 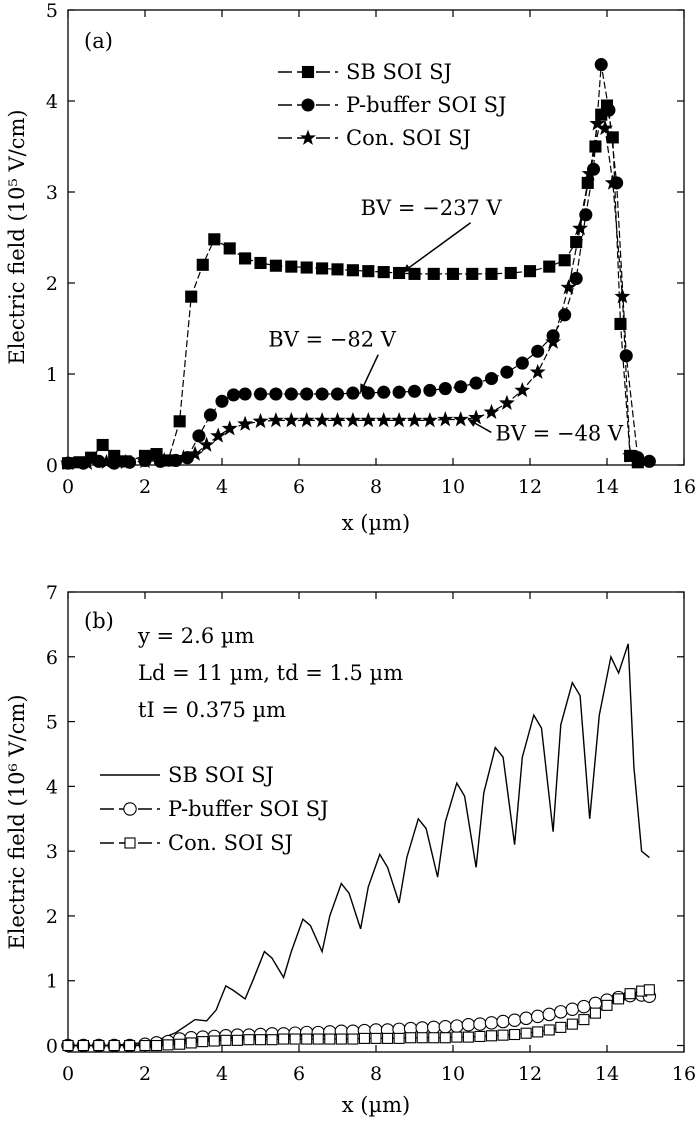 I want to click on y-tick-label: 4, so click(x=52, y=787).